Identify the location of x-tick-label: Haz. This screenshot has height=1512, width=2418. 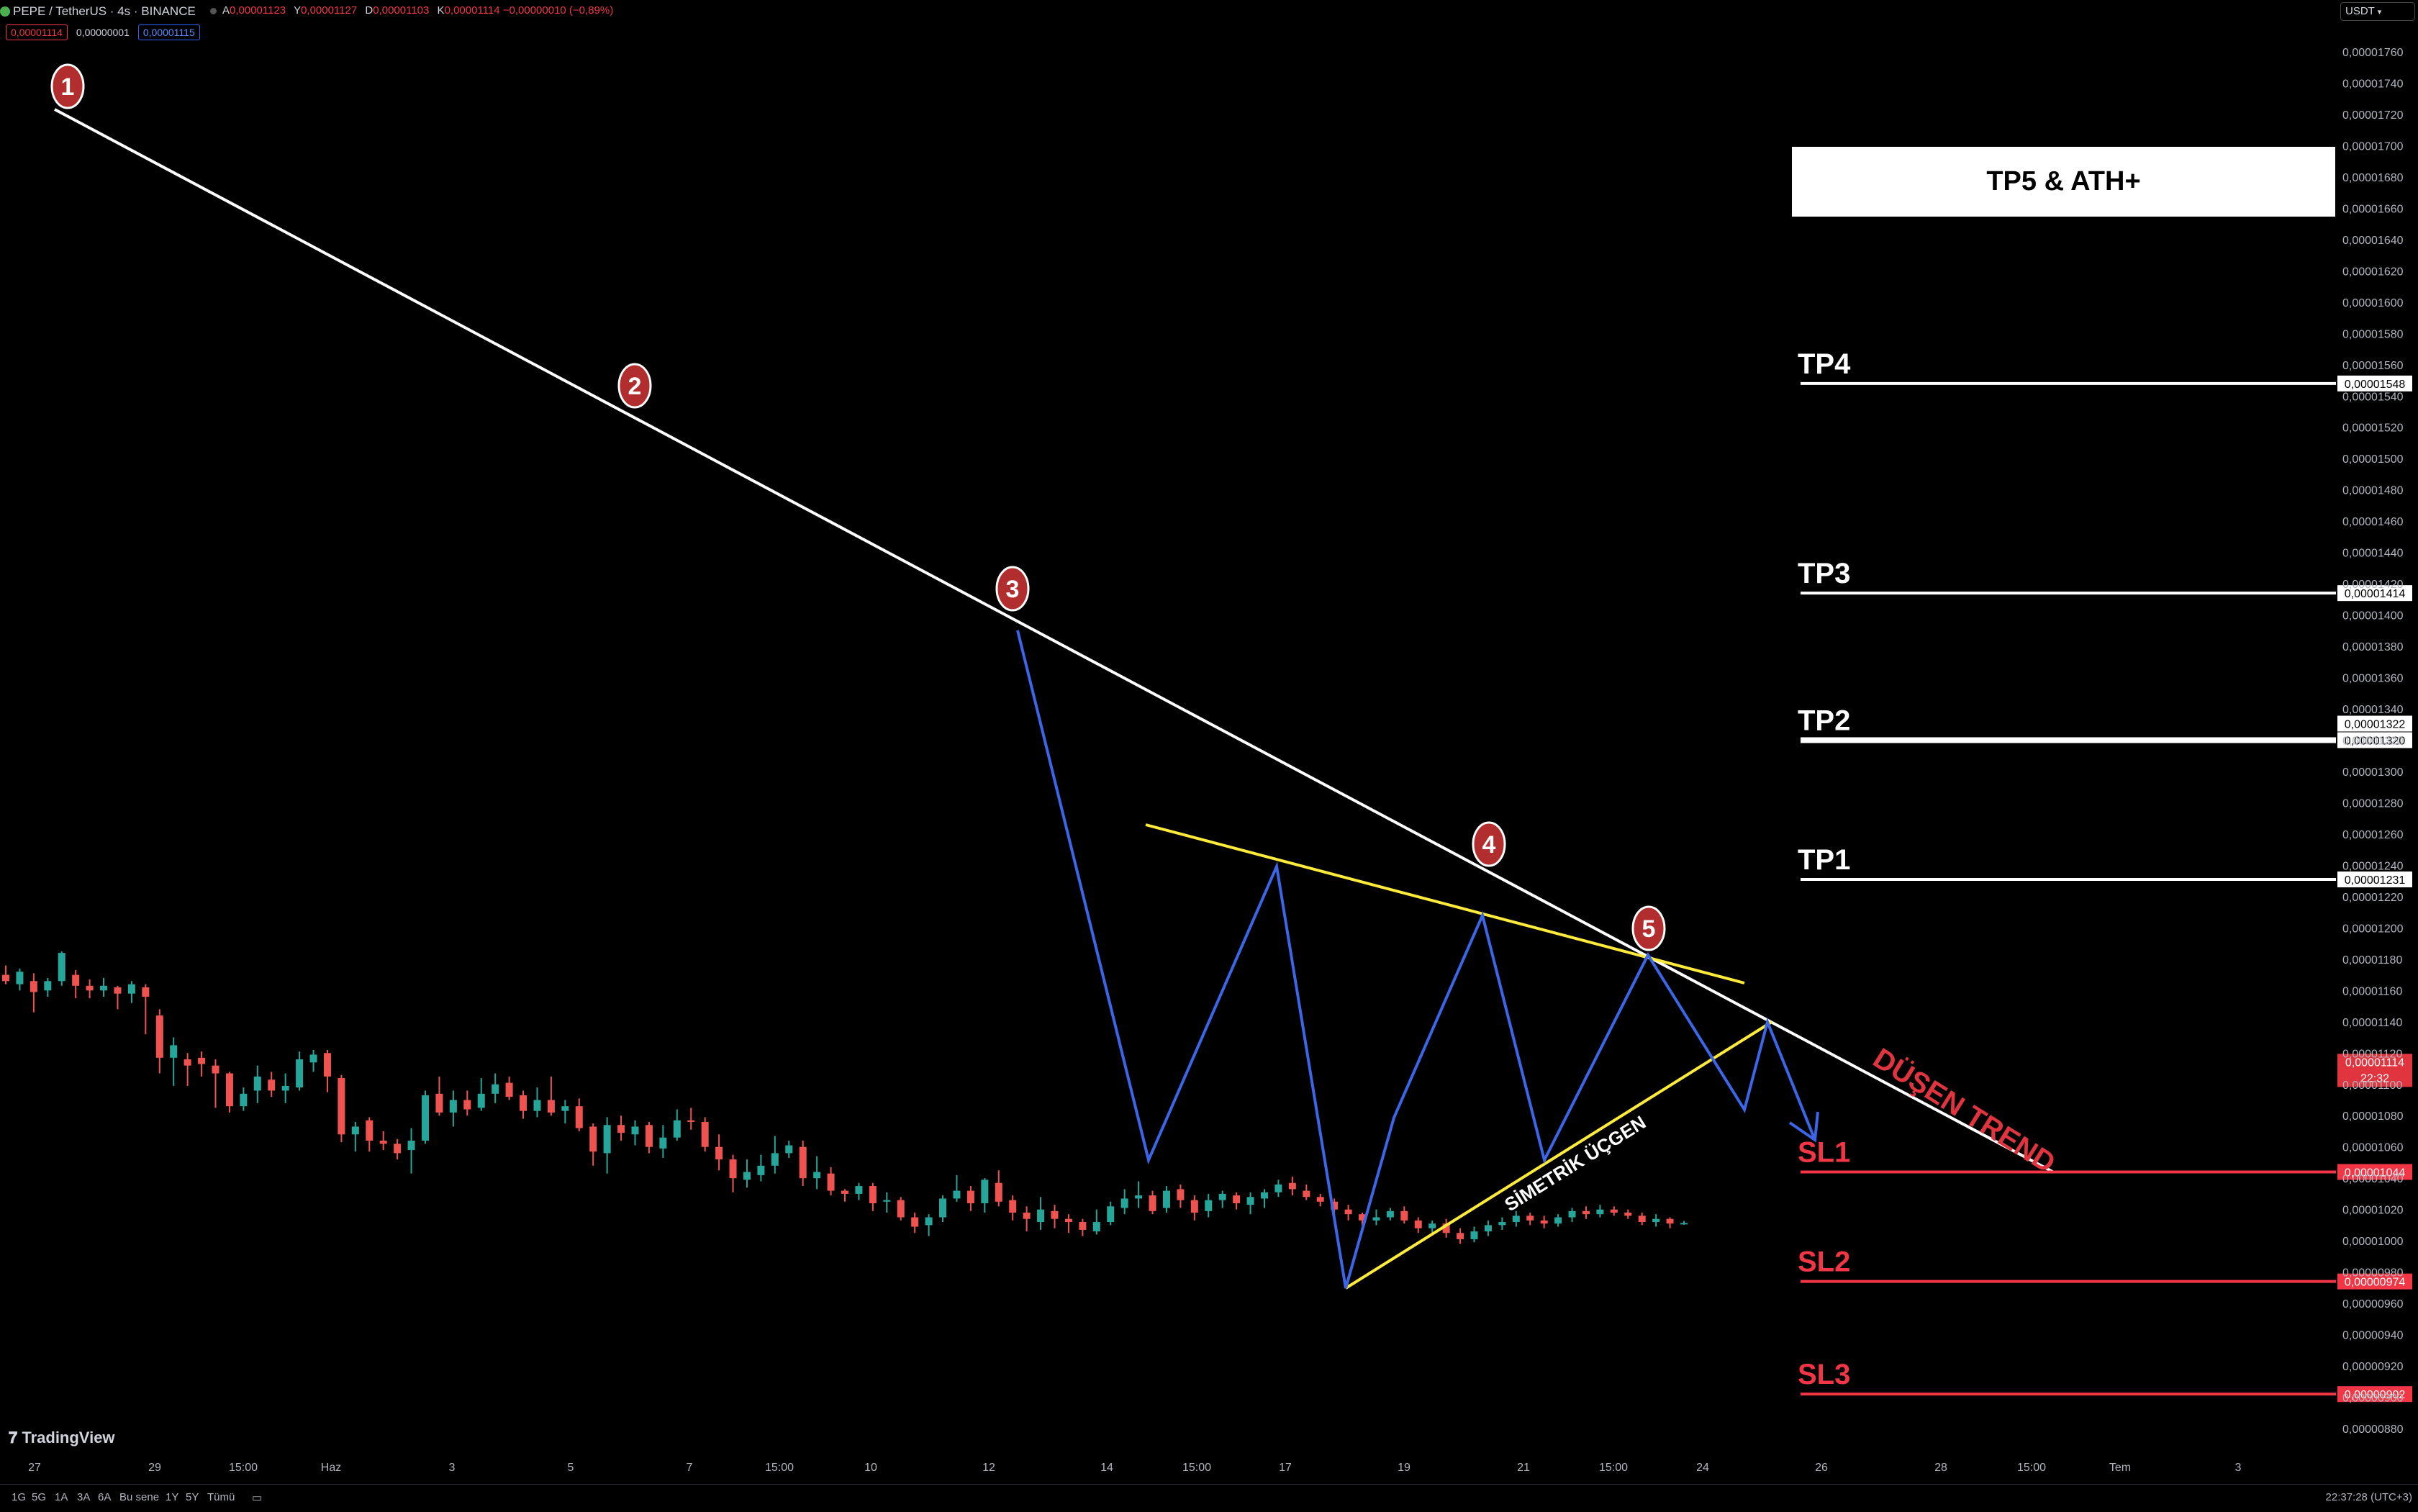
(331, 1468).